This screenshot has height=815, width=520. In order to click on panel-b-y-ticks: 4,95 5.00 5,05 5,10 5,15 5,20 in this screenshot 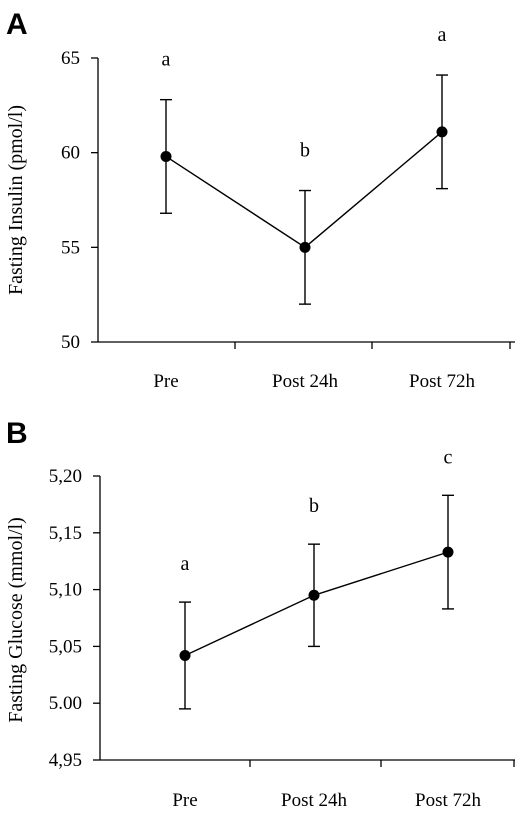, I will do `click(74, 618)`.